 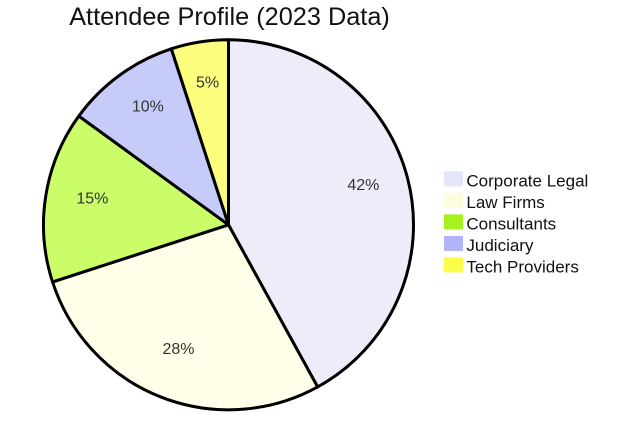 What do you see at coordinates (92, 199) in the screenshot?
I see `svg-text: 15%` at bounding box center [92, 199].